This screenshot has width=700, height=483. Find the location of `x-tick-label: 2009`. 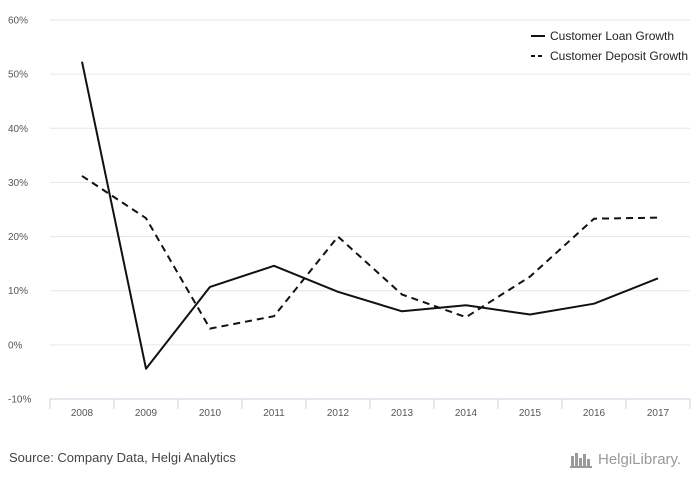

x-tick-label: 2009 is located at coordinates (146, 413).